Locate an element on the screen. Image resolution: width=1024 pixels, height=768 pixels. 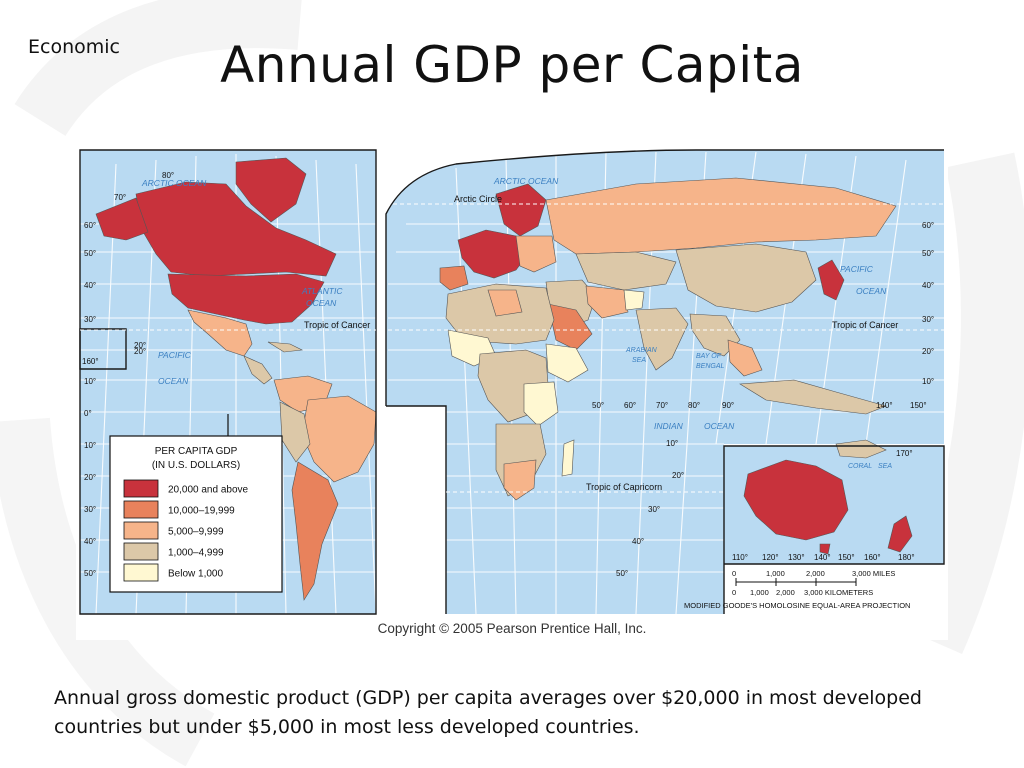
caribbean is located at coordinates (285, 347).